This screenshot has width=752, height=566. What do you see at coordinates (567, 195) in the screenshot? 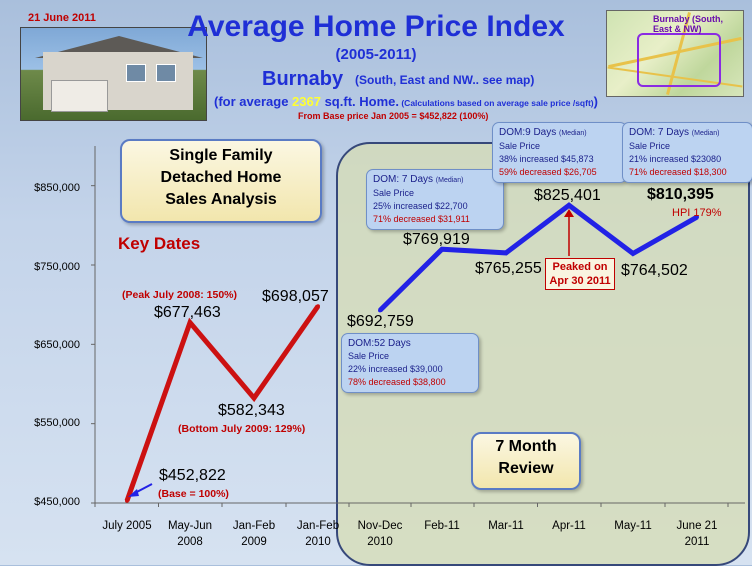
I see `data-label-7: $825,401` at bounding box center [567, 195].